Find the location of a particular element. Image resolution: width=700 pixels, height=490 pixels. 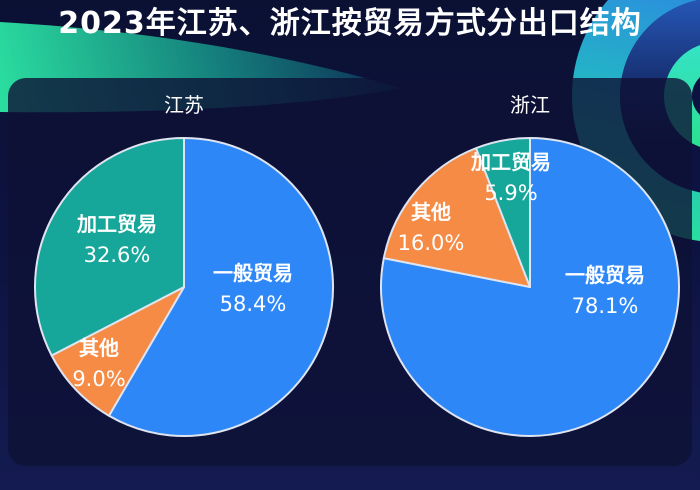

page-title: 2023年江苏、浙江按贸易方式分出口结构 is located at coordinates (350, 23).